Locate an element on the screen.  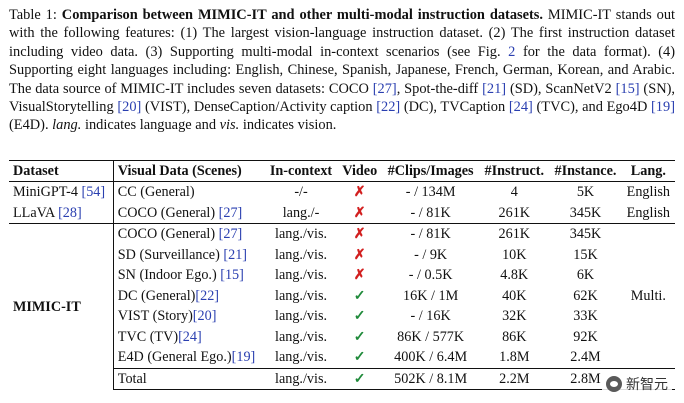
header-instruct: #Instruct. is located at coordinates (514, 171).